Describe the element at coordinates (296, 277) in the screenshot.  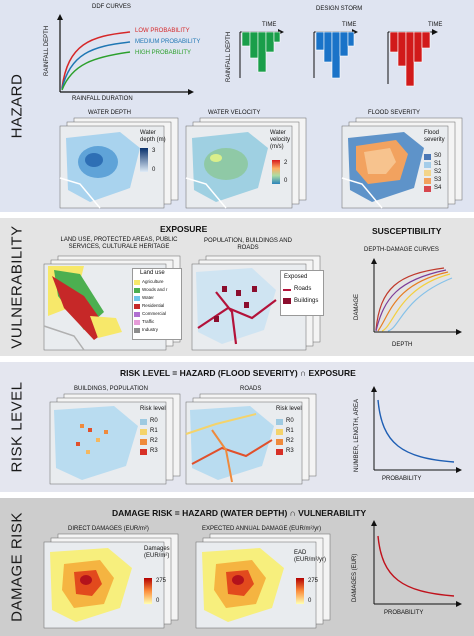
I see `exposed-legend-title: Exposed` at that location.